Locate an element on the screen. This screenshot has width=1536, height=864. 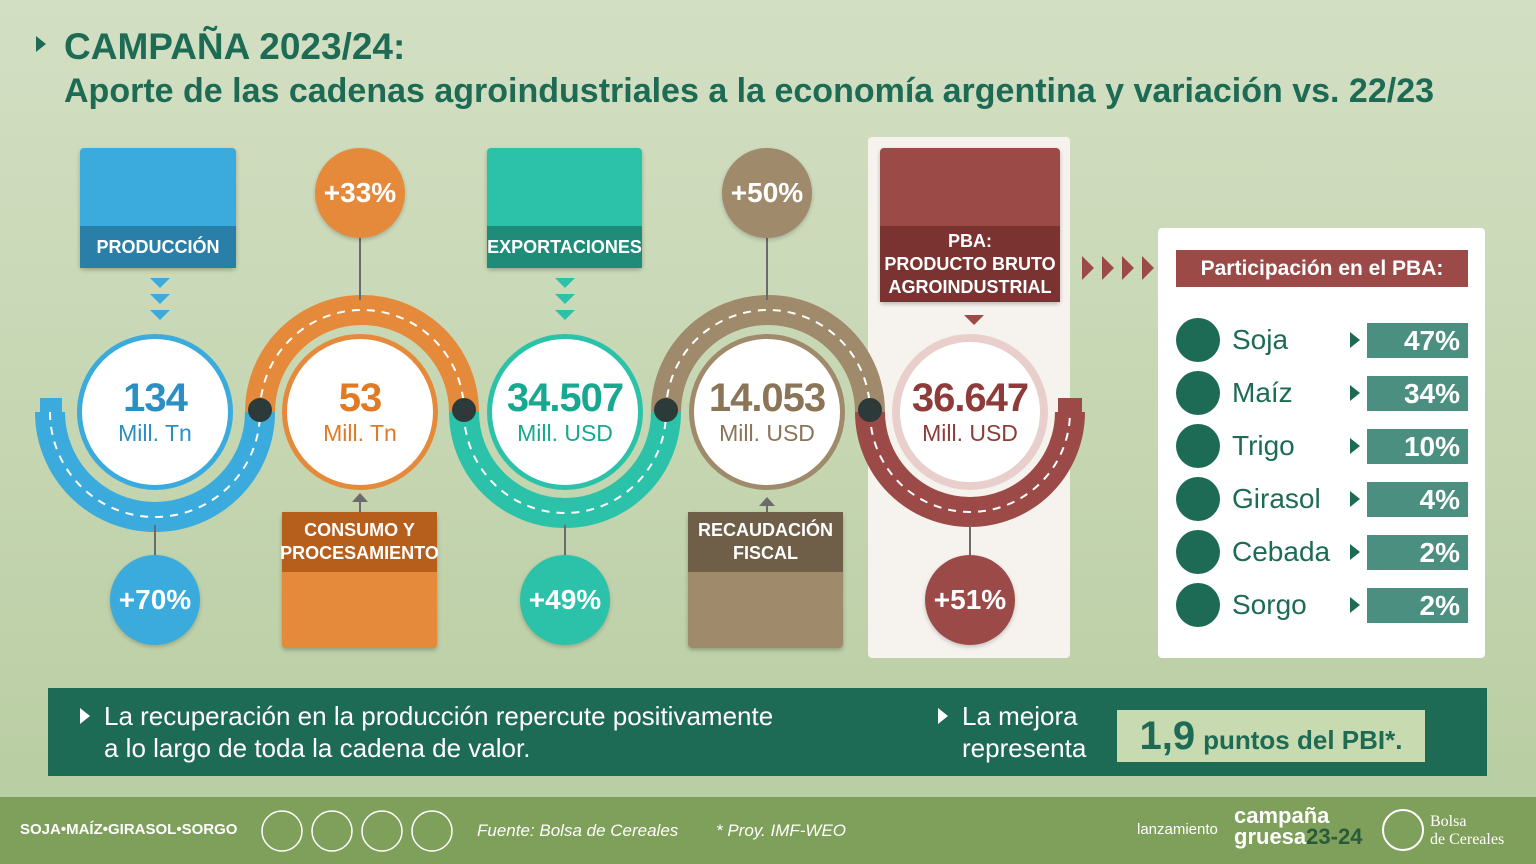
text-line: La mejora is located at coordinates (1020, 716).